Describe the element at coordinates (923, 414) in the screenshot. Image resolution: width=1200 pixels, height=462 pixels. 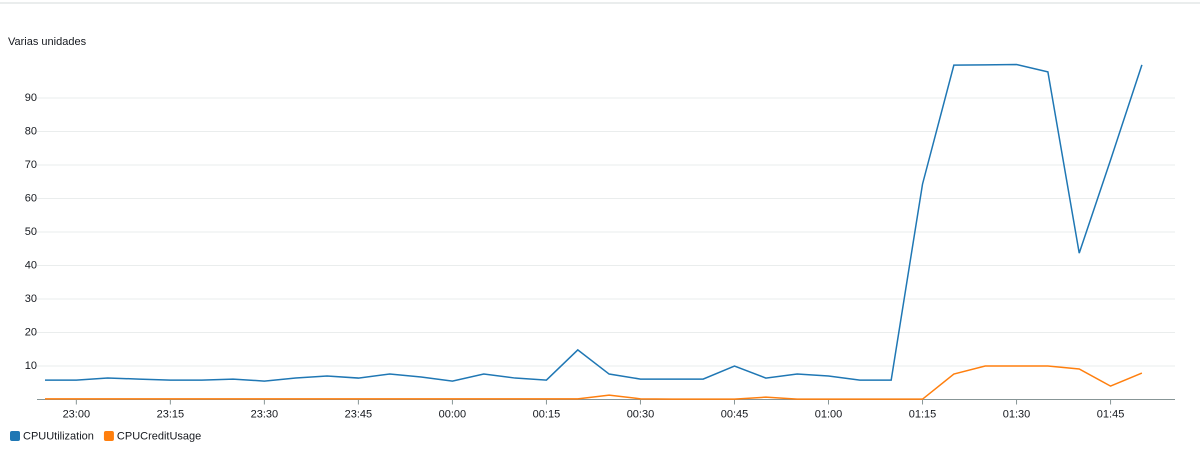
I see `x-tick-label: 01:15` at that location.